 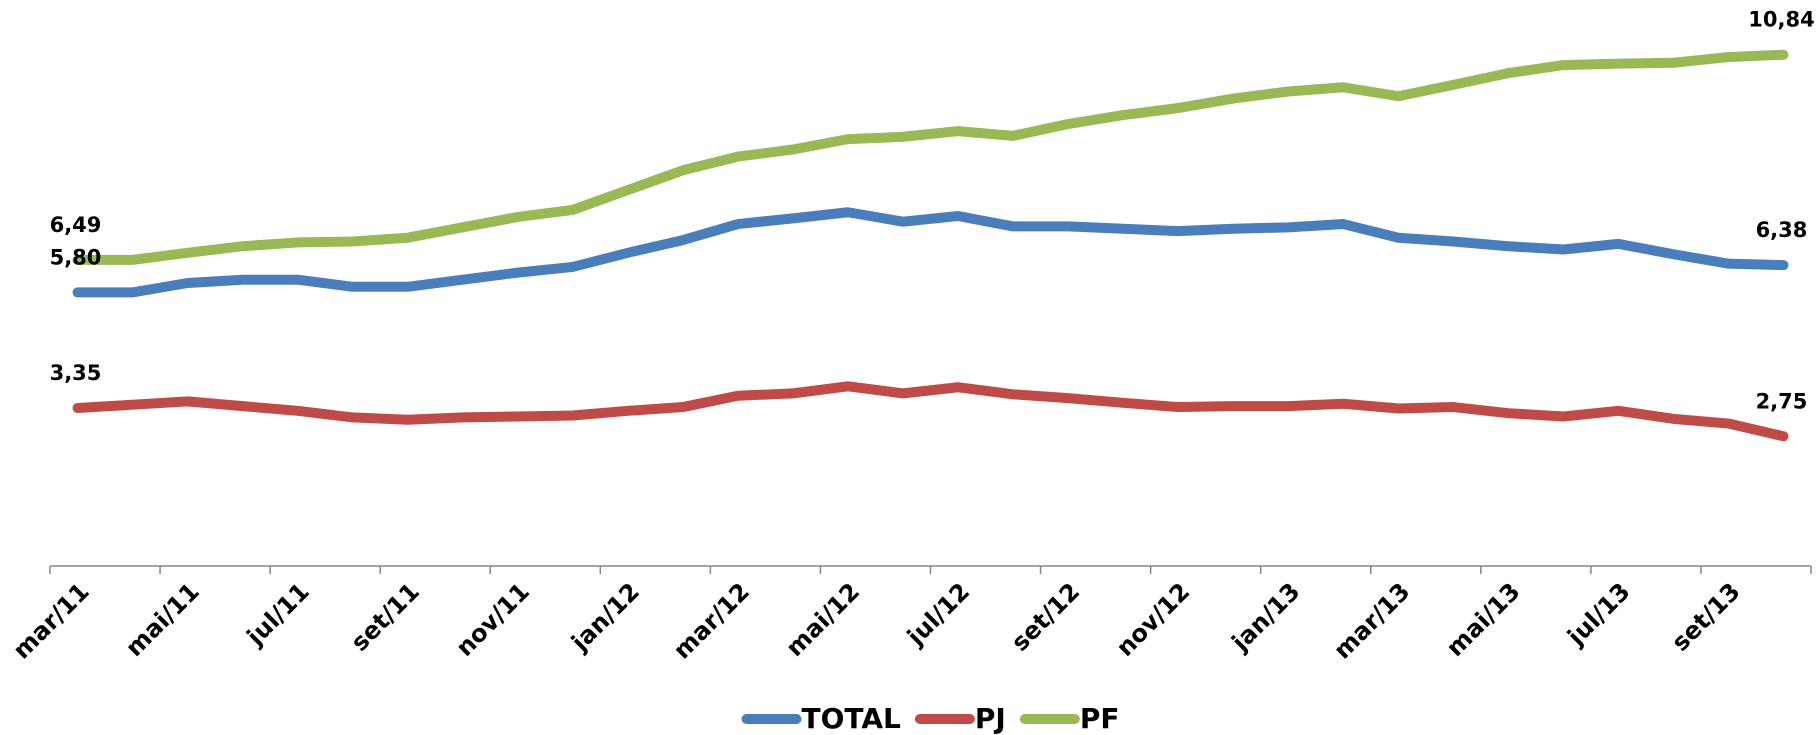 What do you see at coordinates (1153, 619) in the screenshot?
I see `x-tick-label: nov/12` at bounding box center [1153, 619].